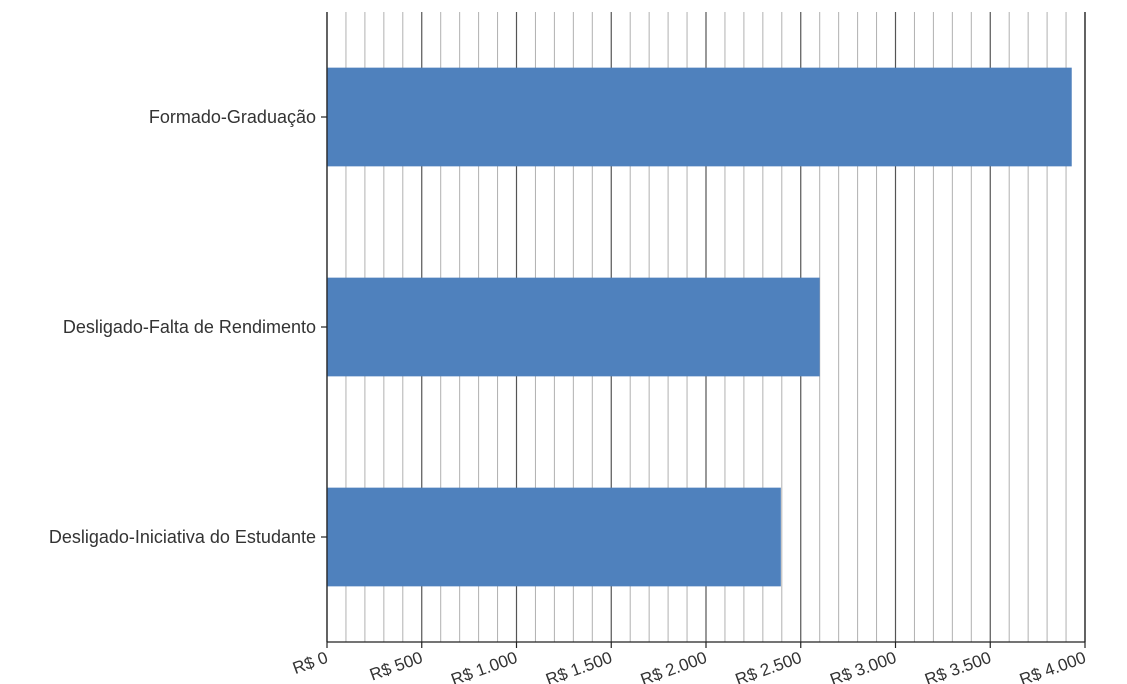 This screenshot has width=1127, height=684. I want to click on x-tick-label: R$ 2.000, so click(673, 666).